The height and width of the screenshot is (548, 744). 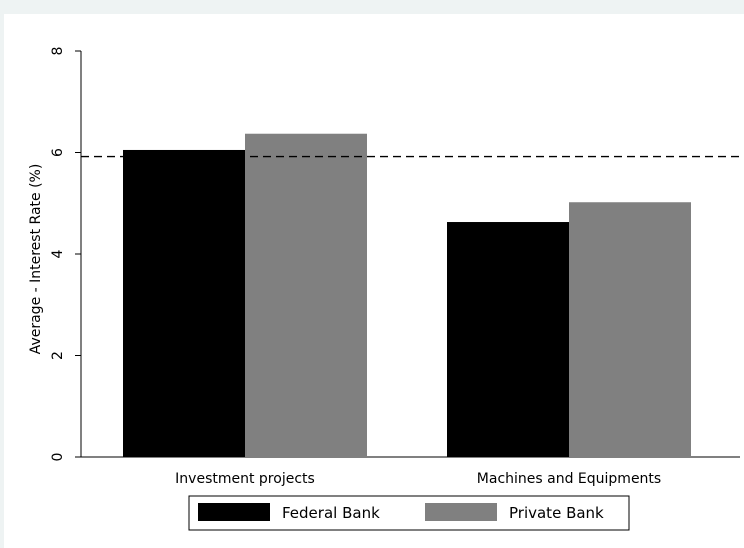 I want to click on y-tick-label: 0, so click(x=58, y=457).